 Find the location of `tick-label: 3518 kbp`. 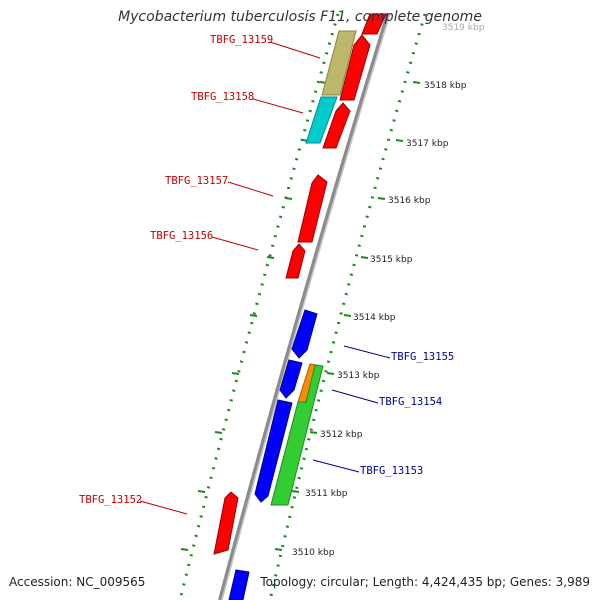

tick-label: 3518 kbp is located at coordinates (445, 86).